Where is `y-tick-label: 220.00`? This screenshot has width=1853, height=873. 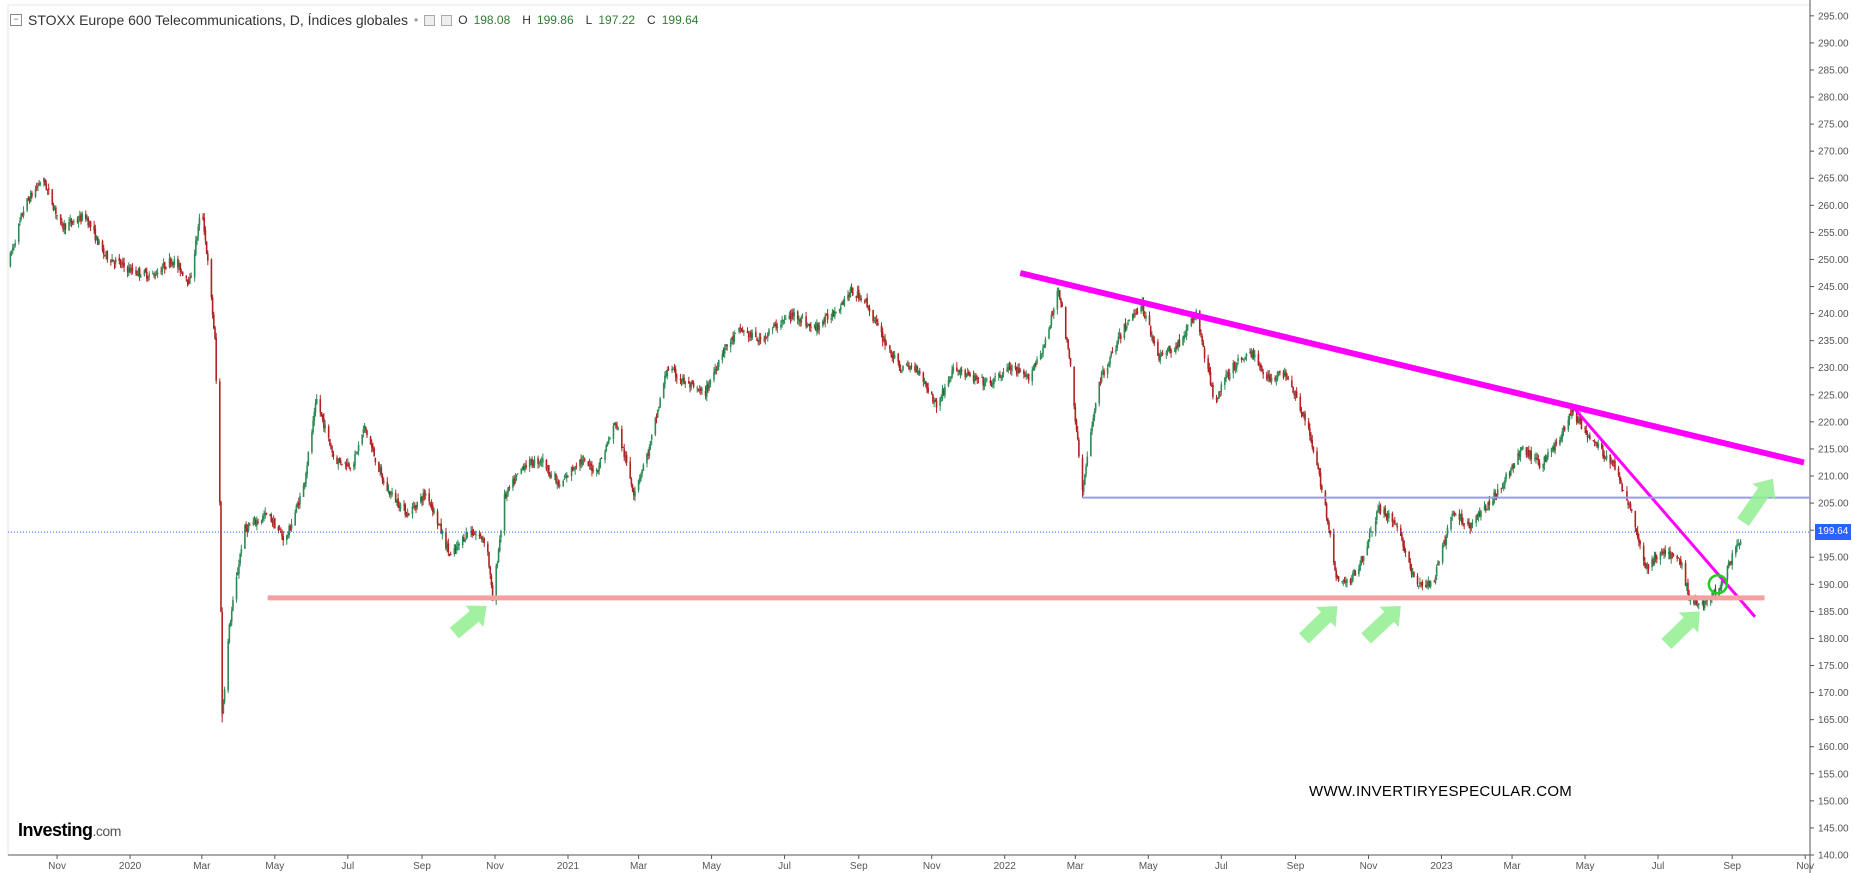
y-tick-label: 220.00 is located at coordinates (1833, 422).